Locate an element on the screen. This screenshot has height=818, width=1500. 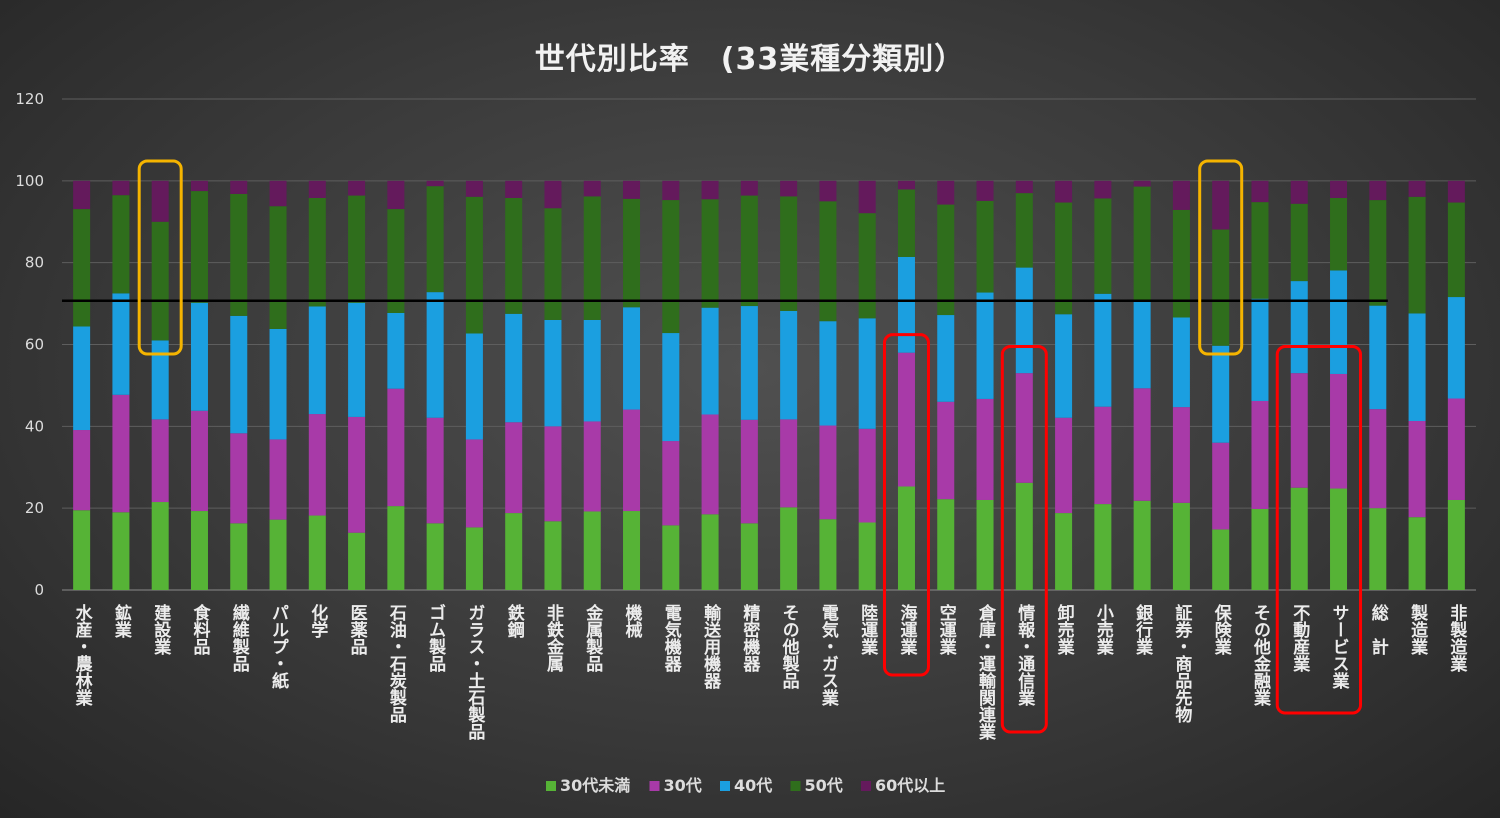
y-tick-label: 0 is located at coordinates (39, 590).